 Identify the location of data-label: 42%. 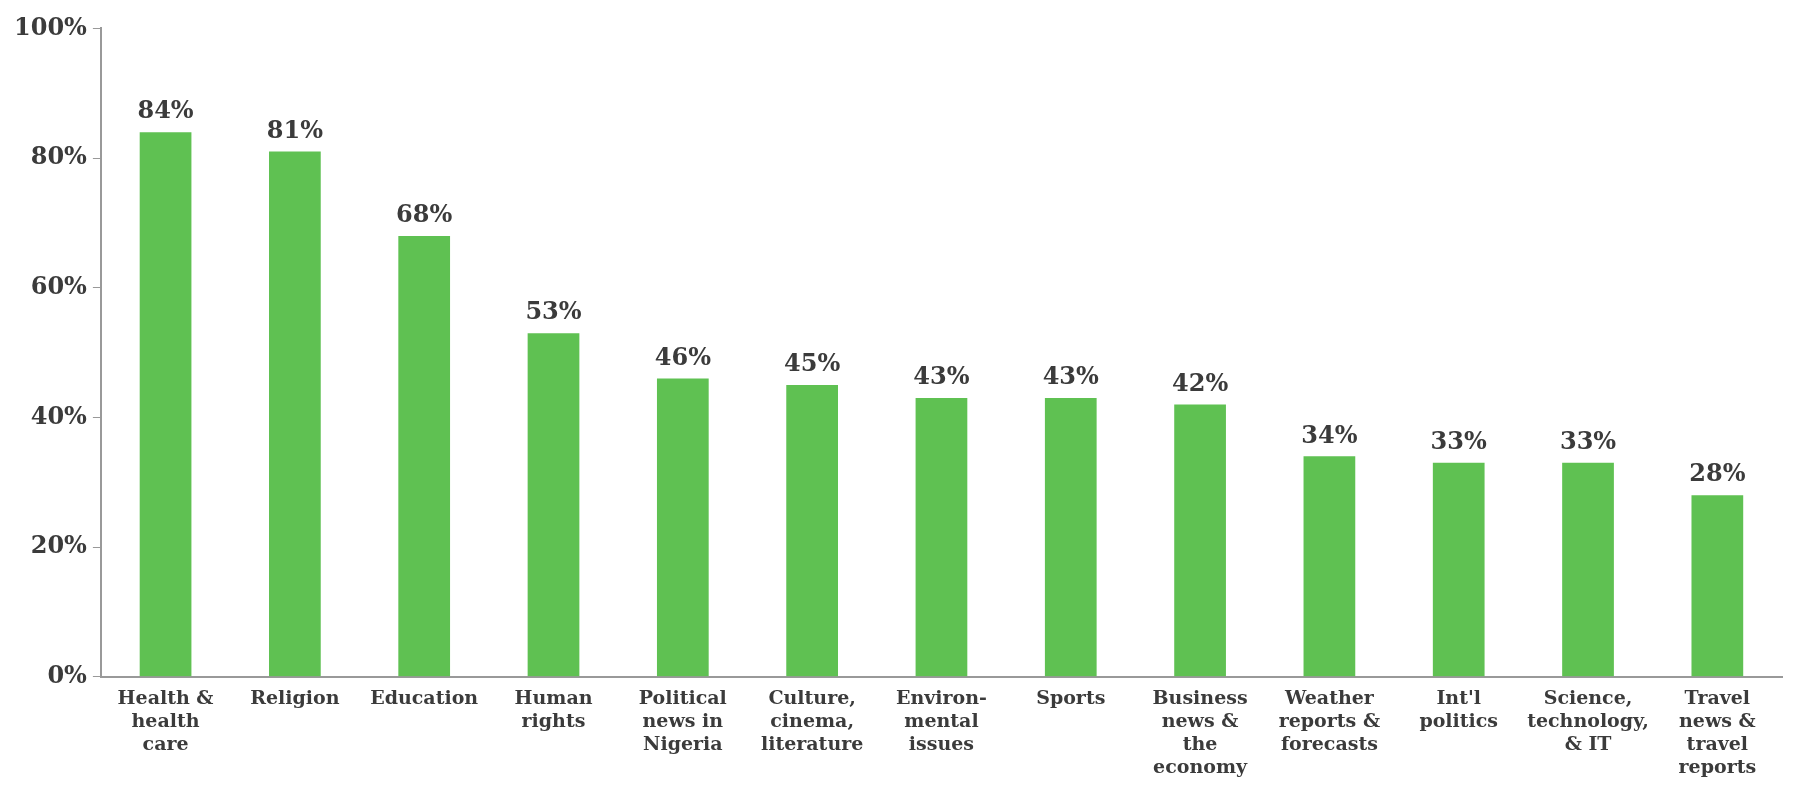
(1200, 382).